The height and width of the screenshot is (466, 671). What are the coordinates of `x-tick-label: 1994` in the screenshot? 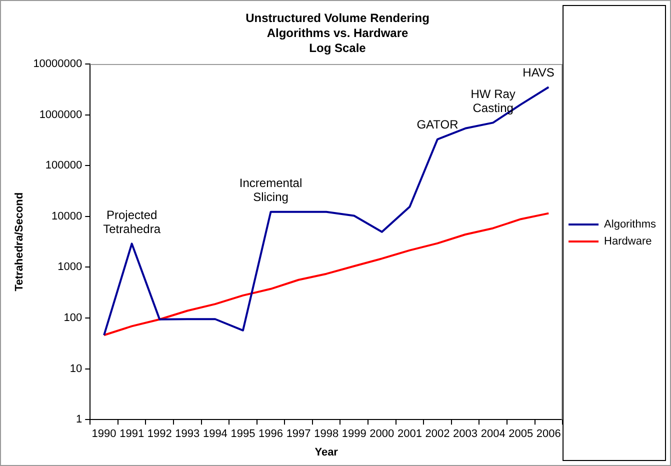 It's located at (215, 434).